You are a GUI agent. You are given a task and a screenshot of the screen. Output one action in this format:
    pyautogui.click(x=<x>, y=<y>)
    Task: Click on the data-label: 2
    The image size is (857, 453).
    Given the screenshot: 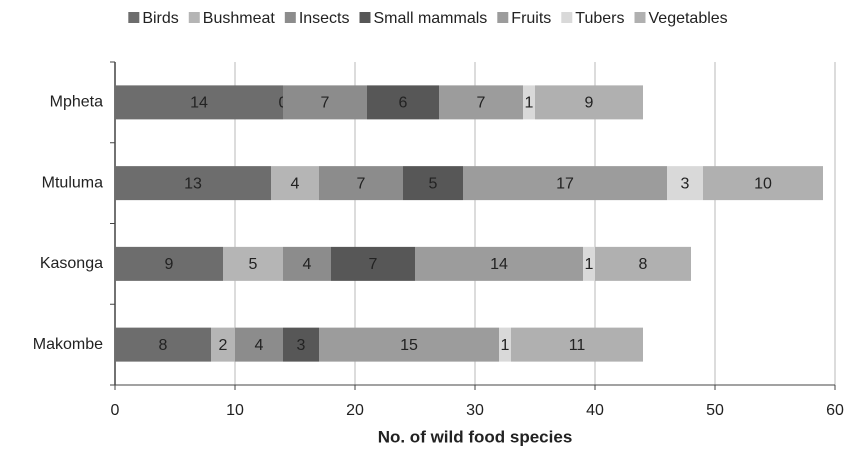 What is the action you would take?
    pyautogui.click(x=223, y=345)
    